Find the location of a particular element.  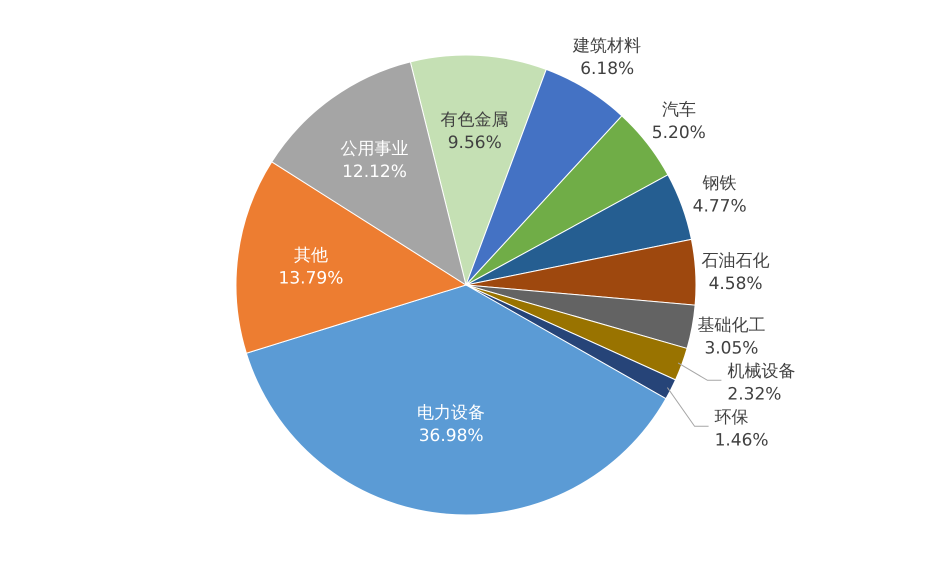

data-label: 12.12% is located at coordinates (374, 172).